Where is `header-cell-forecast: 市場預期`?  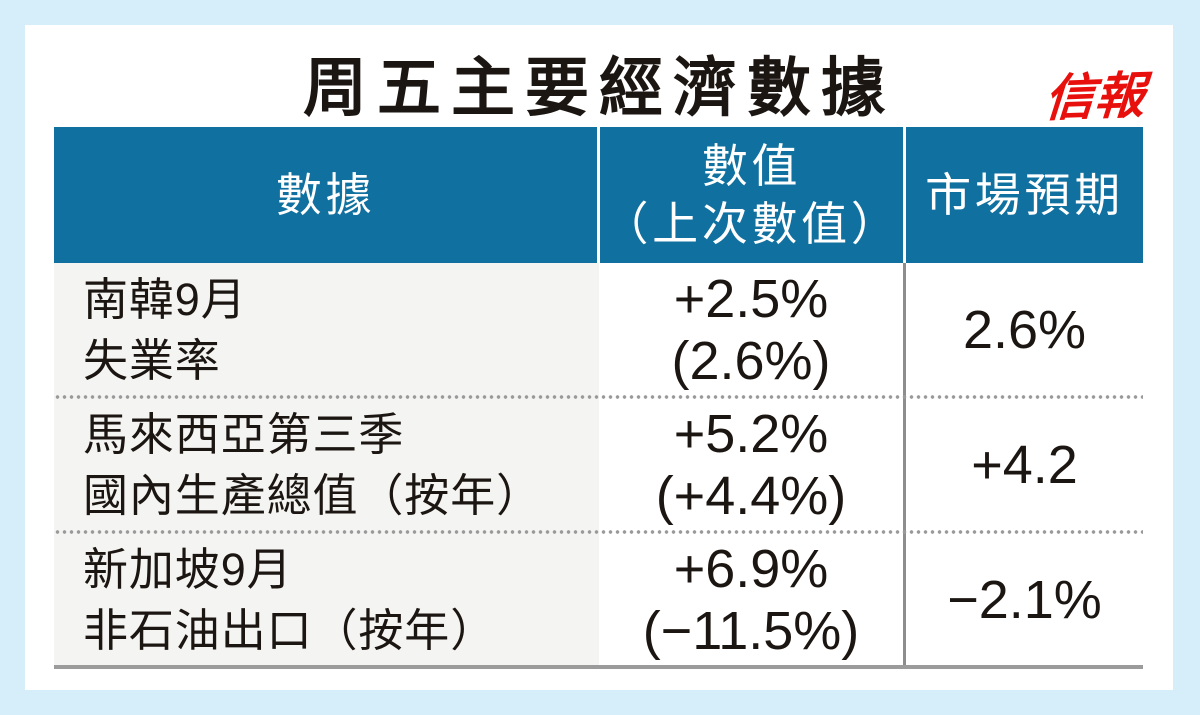
header-cell-forecast: 市場預期 is located at coordinates (1024, 195).